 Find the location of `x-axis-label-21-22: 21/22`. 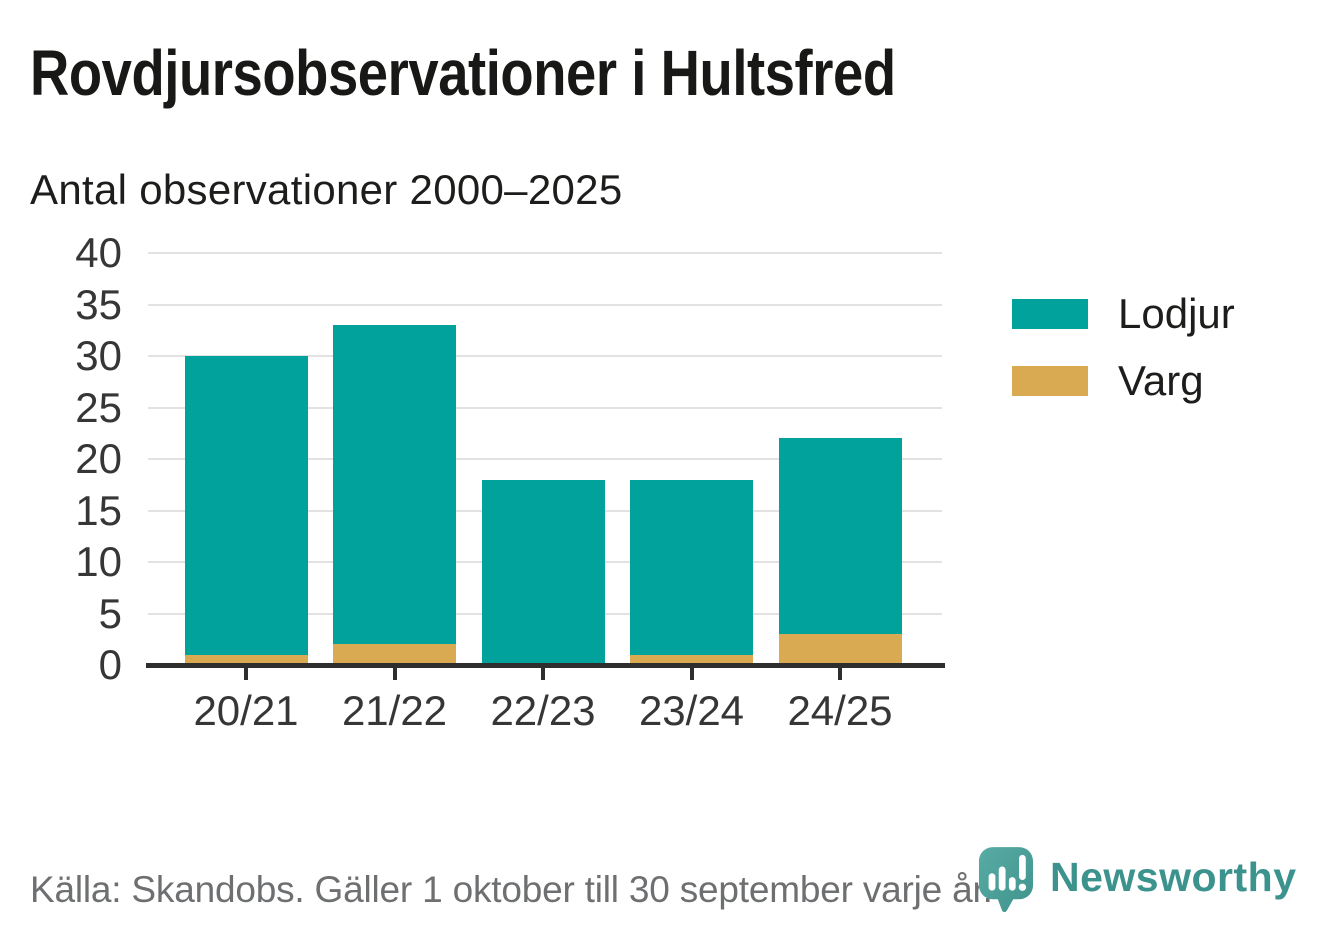

x-axis-label-21-22: 21/22 is located at coordinates (394, 710).